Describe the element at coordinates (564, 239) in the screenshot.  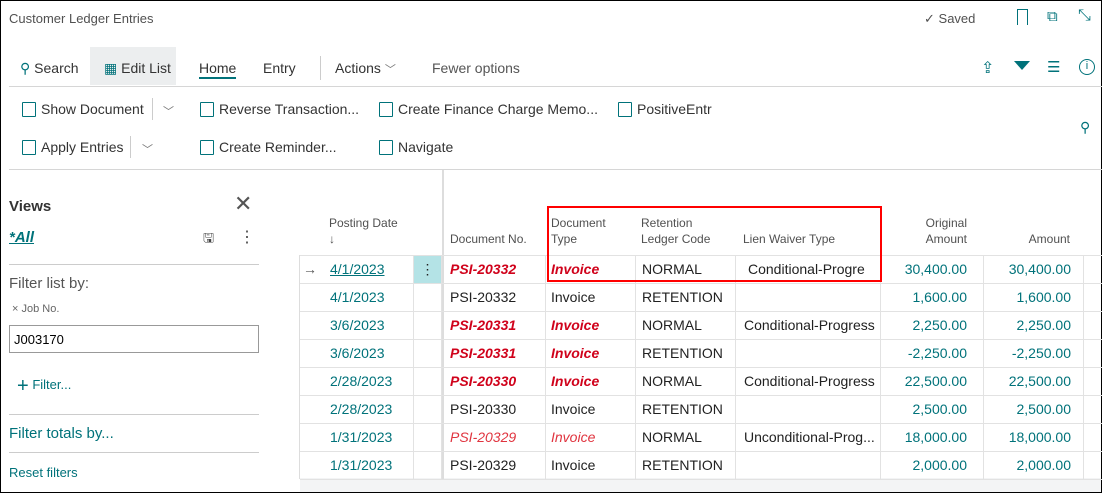
I see `header-label: Type` at that location.